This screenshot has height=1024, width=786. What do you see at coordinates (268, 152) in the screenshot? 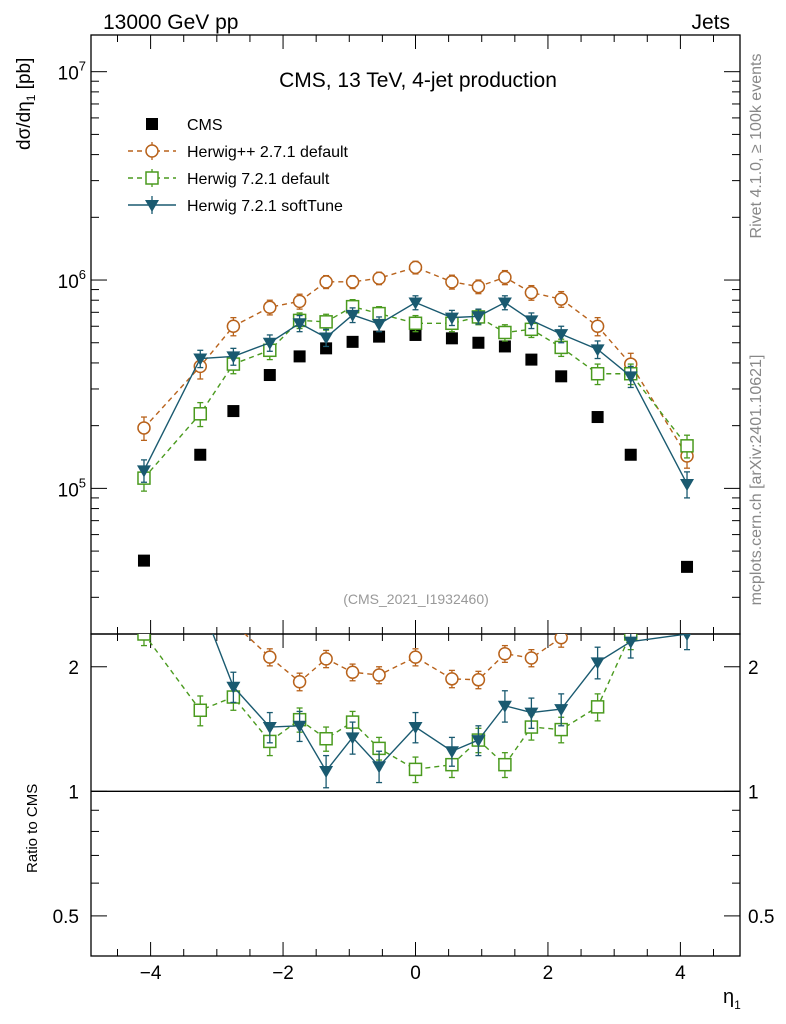
I see `legend-label: Herwig++ 2.7.1 default` at bounding box center [268, 152].